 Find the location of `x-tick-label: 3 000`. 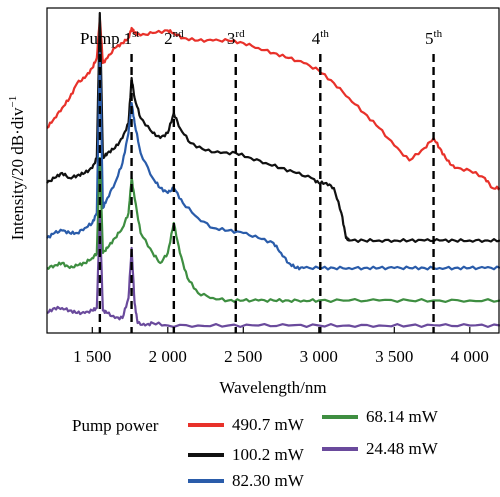

x-tick-label: 3 000 is located at coordinates (319, 356).